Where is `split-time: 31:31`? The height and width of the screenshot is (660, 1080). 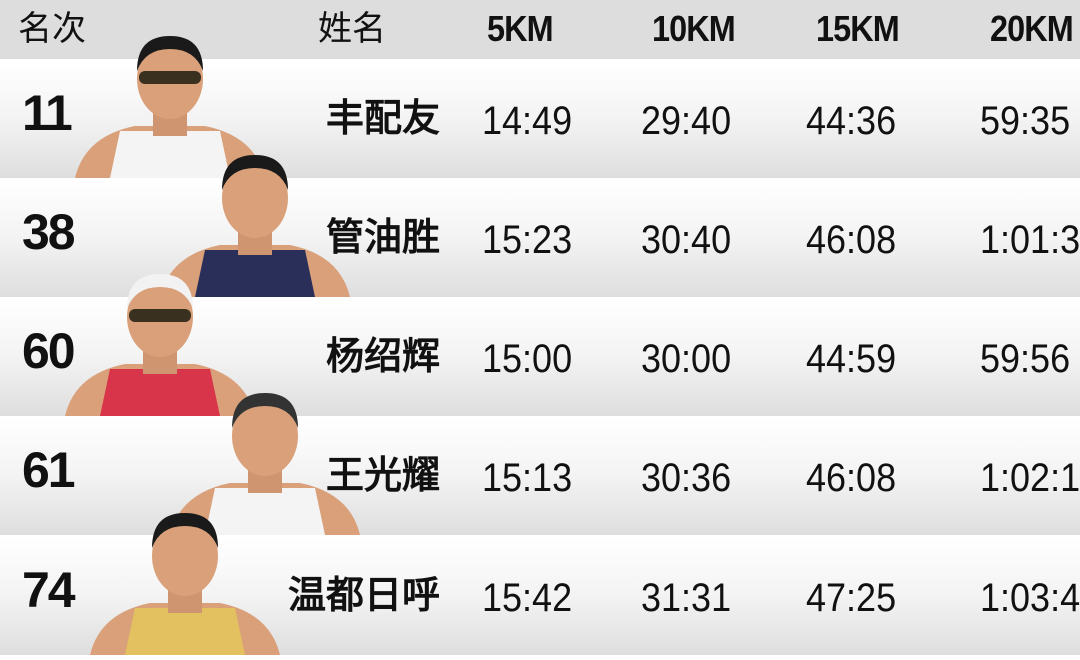
split-time: 31:31 is located at coordinates (686, 598).